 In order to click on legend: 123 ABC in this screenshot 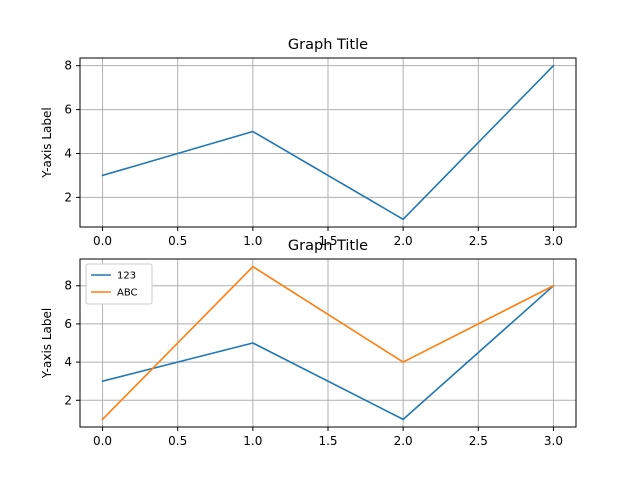, I will do `click(119, 284)`.